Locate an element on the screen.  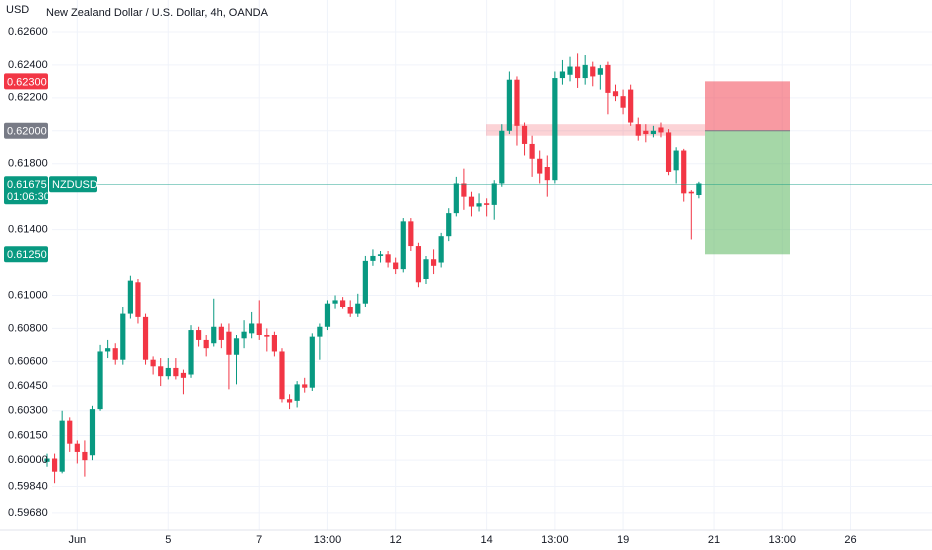
current-badge is located at coordinates (26, 190).